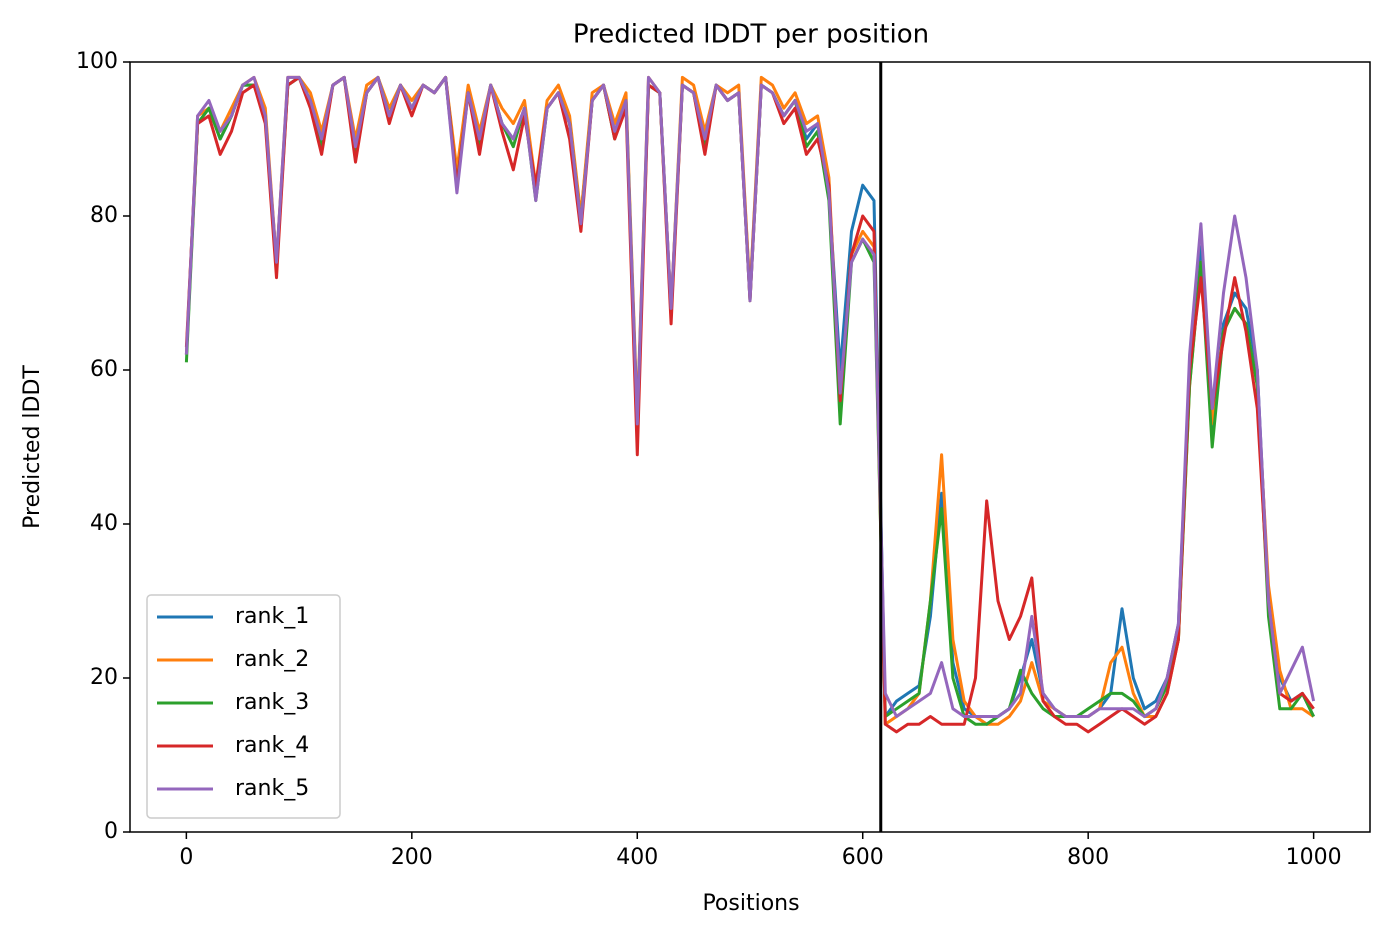 The width and height of the screenshot is (1391, 939). I want to click on y-tick-label: 40, so click(104, 523).